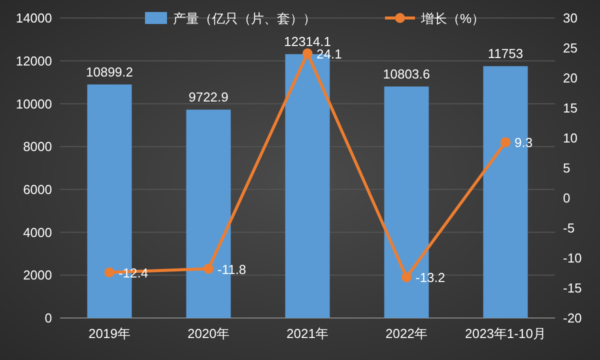 This screenshot has height=360, width=600. Describe the element at coordinates (569, 228) in the screenshot. I see `y2-tick-label: -5` at that location.